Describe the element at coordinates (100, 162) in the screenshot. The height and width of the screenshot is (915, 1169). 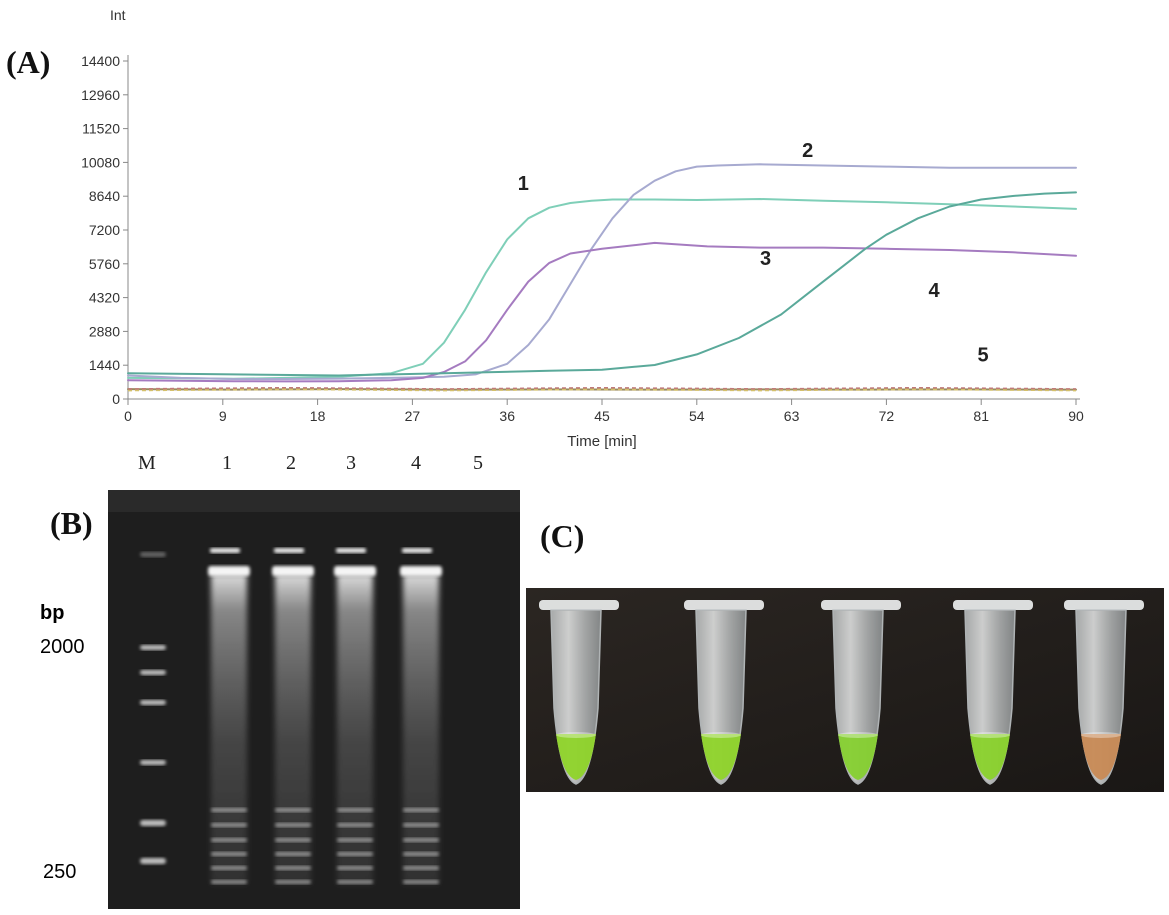
I see `y-tick-label: 10080` at that location.